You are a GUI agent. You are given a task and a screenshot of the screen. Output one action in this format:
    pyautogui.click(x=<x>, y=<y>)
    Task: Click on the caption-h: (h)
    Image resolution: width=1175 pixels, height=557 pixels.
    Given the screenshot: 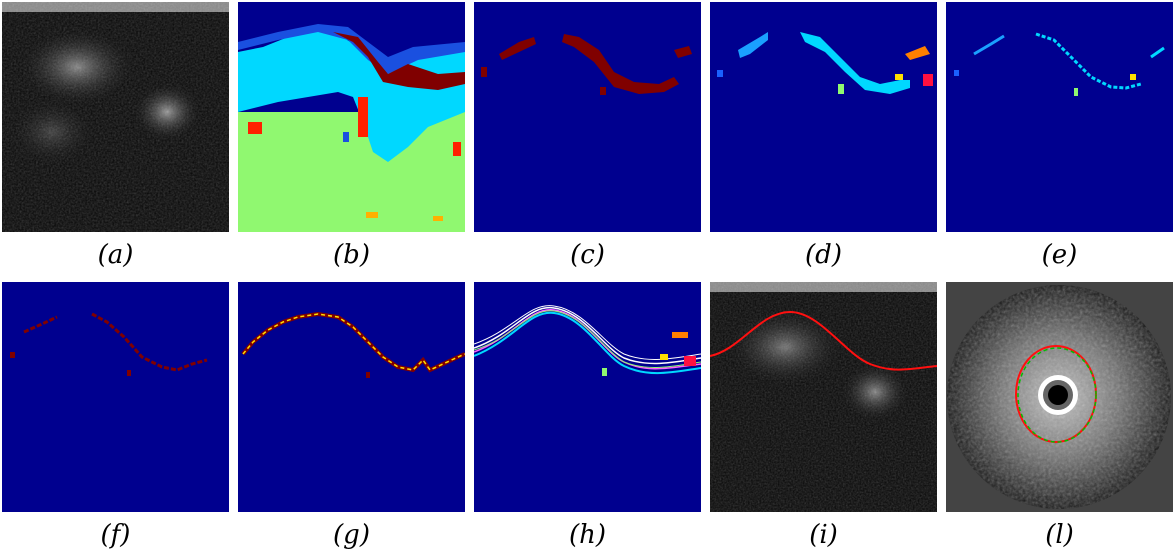 What is the action you would take?
    pyautogui.click(x=587, y=535)
    